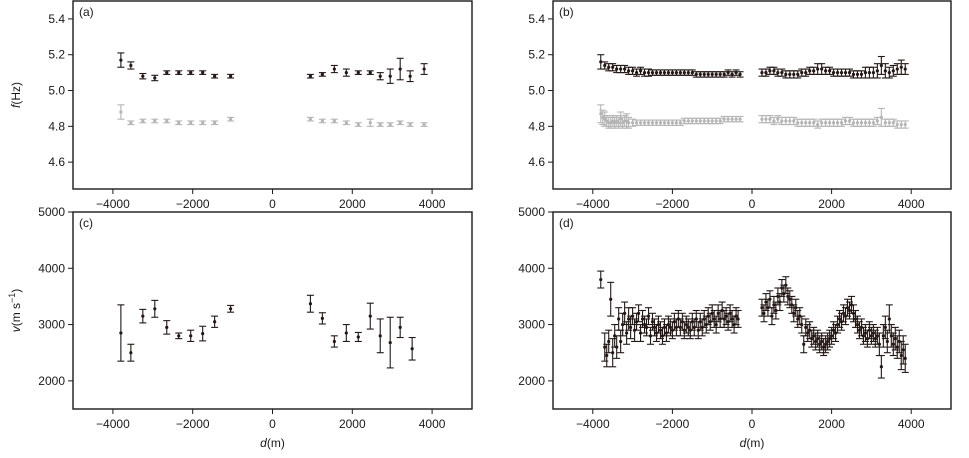  What do you see at coordinates (51, 325) in the screenshot?
I see `y-tick-label: 3000` at bounding box center [51, 325].